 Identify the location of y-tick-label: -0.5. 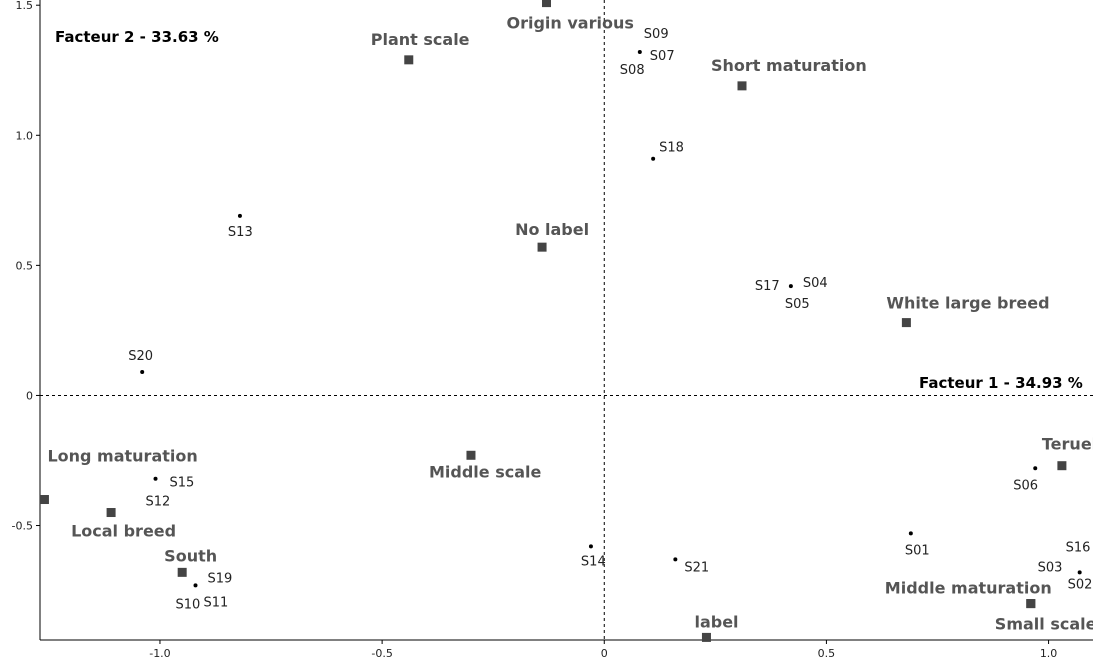
(22, 526).